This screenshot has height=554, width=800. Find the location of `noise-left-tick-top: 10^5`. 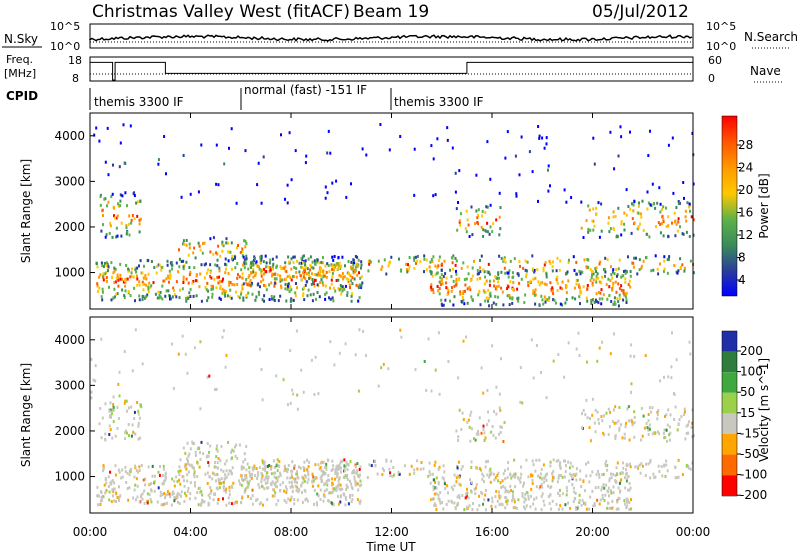

noise-left-tick-top: 10^5 is located at coordinates (65, 26).